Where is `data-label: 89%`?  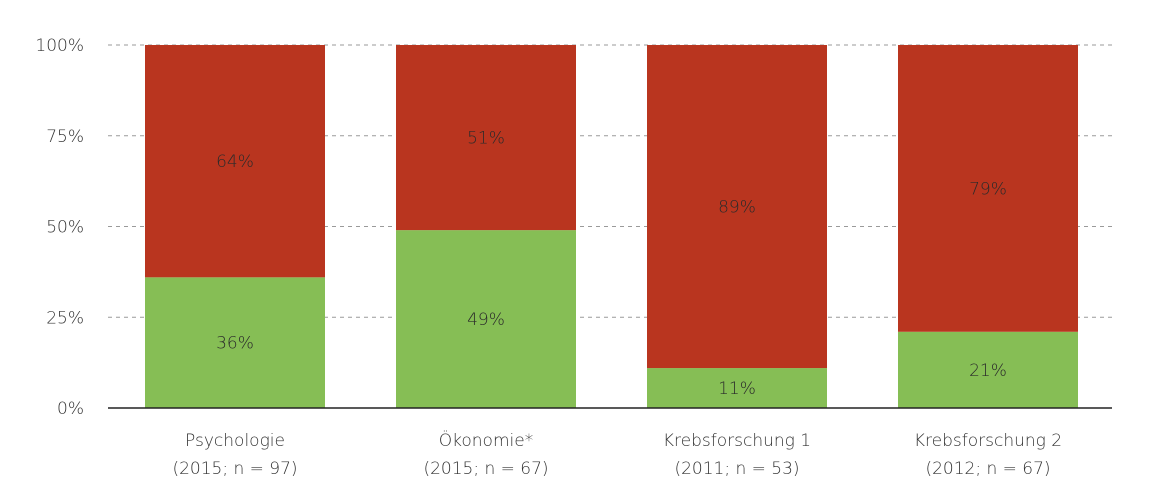 data-label: 89% is located at coordinates (737, 208).